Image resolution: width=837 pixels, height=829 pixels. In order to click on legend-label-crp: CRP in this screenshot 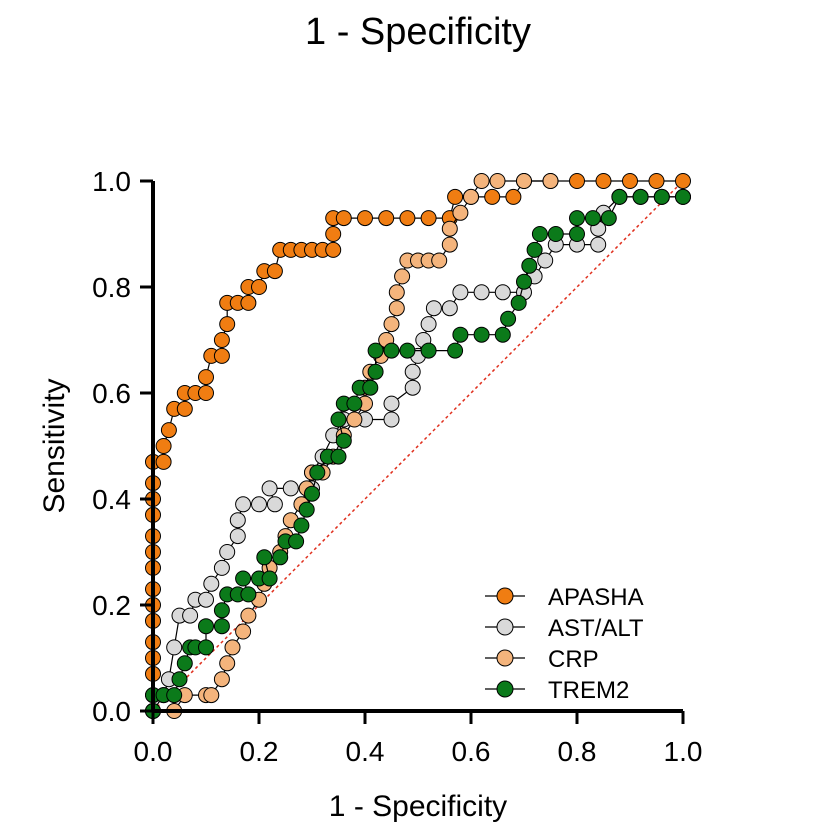, I will do `click(573, 659)`.